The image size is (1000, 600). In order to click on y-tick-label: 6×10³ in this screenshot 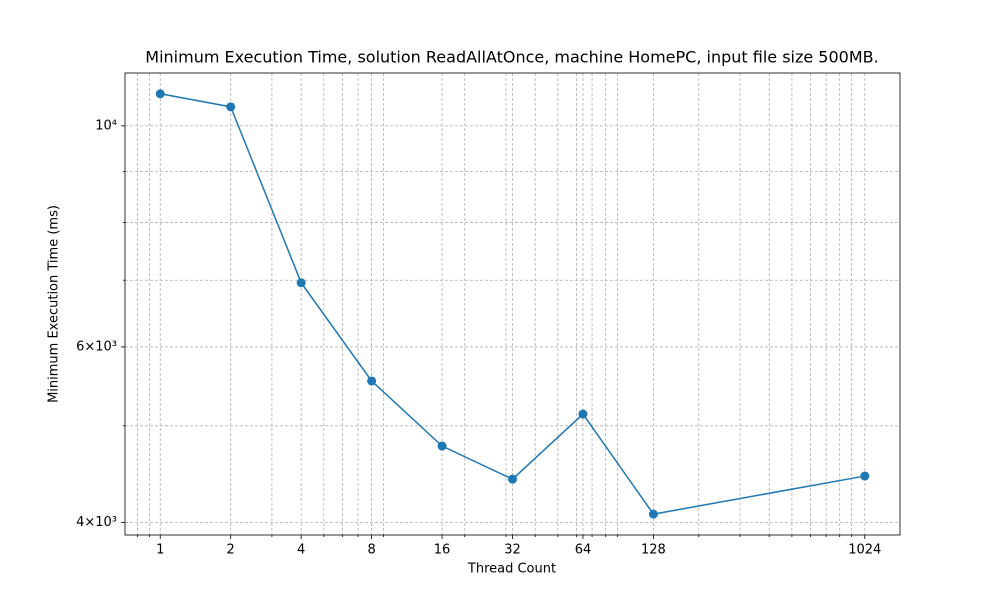, I will do `click(96, 346)`.